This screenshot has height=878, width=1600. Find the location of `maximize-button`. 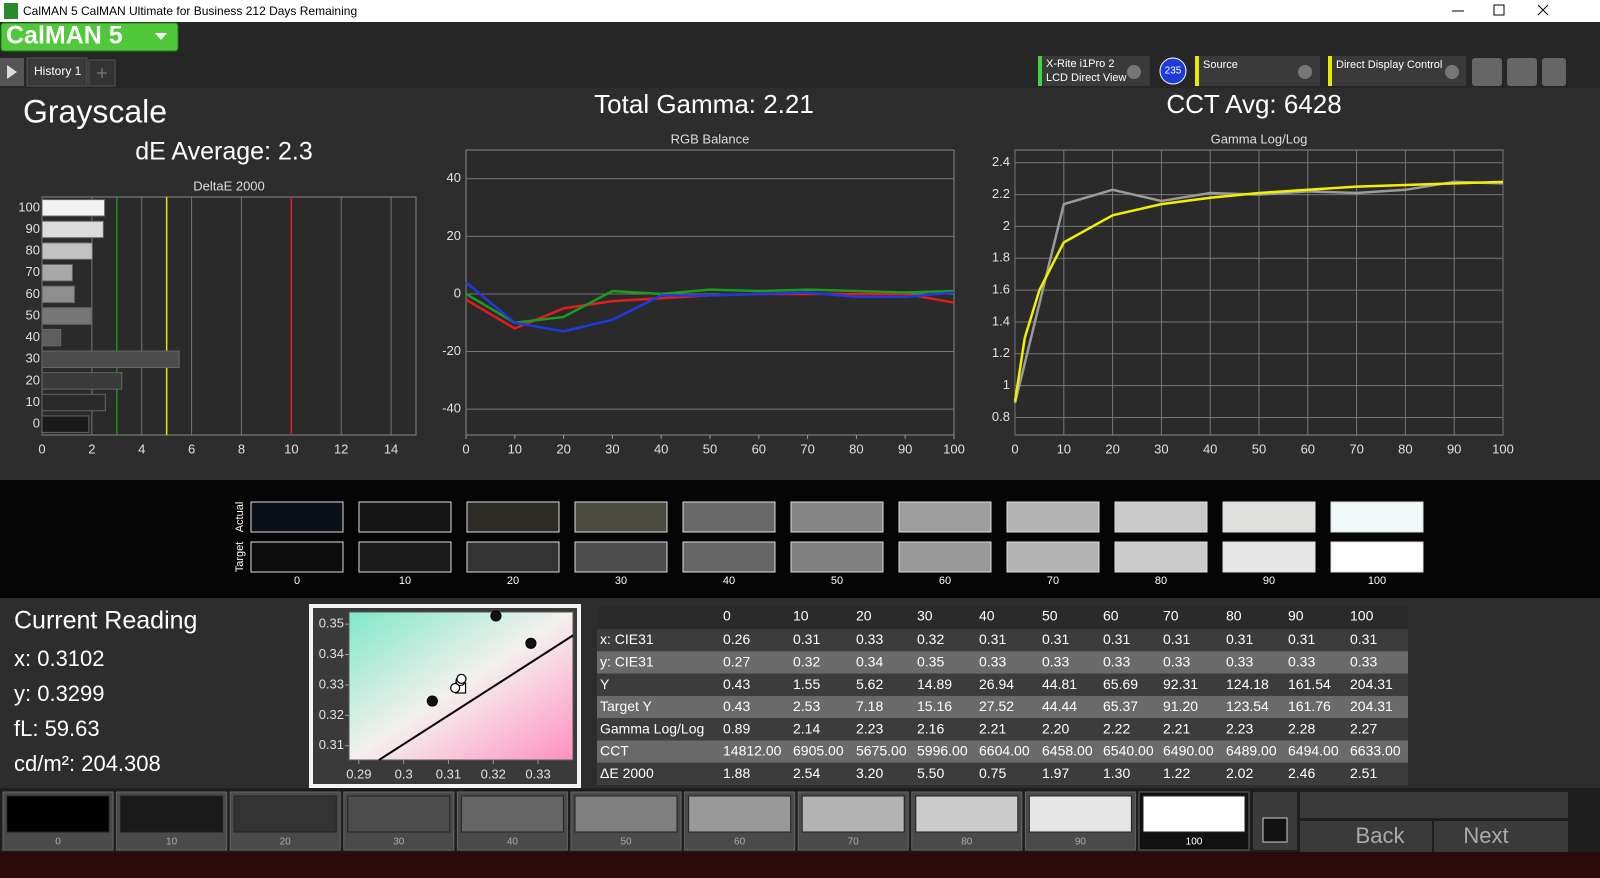

maximize-button is located at coordinates (1499, 10).